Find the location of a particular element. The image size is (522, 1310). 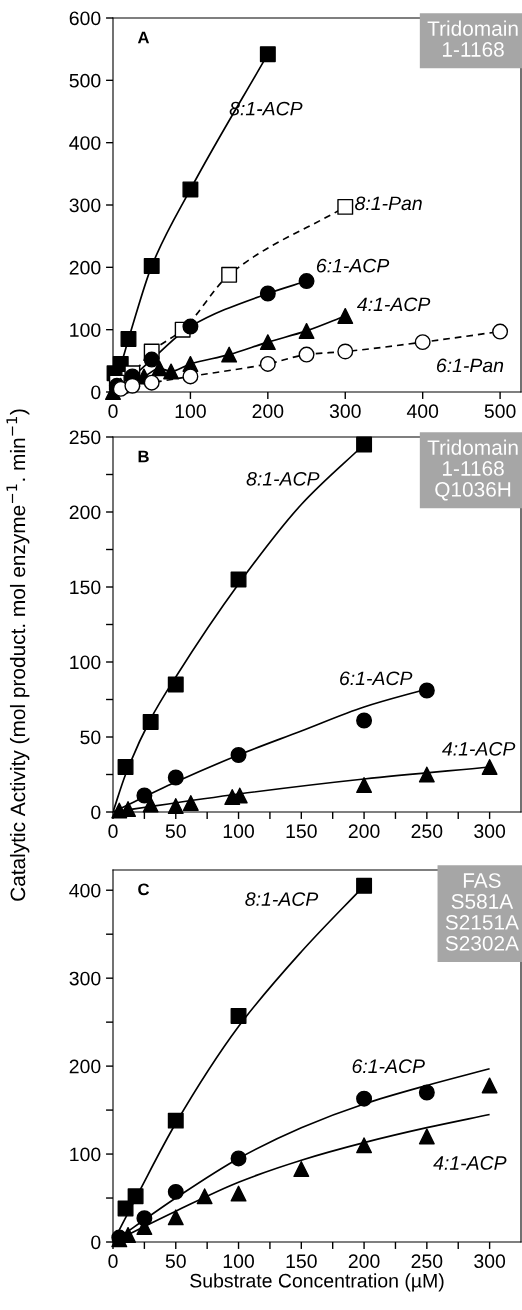

annotation: Tridomain 1-1168 is located at coordinates (472, 38).